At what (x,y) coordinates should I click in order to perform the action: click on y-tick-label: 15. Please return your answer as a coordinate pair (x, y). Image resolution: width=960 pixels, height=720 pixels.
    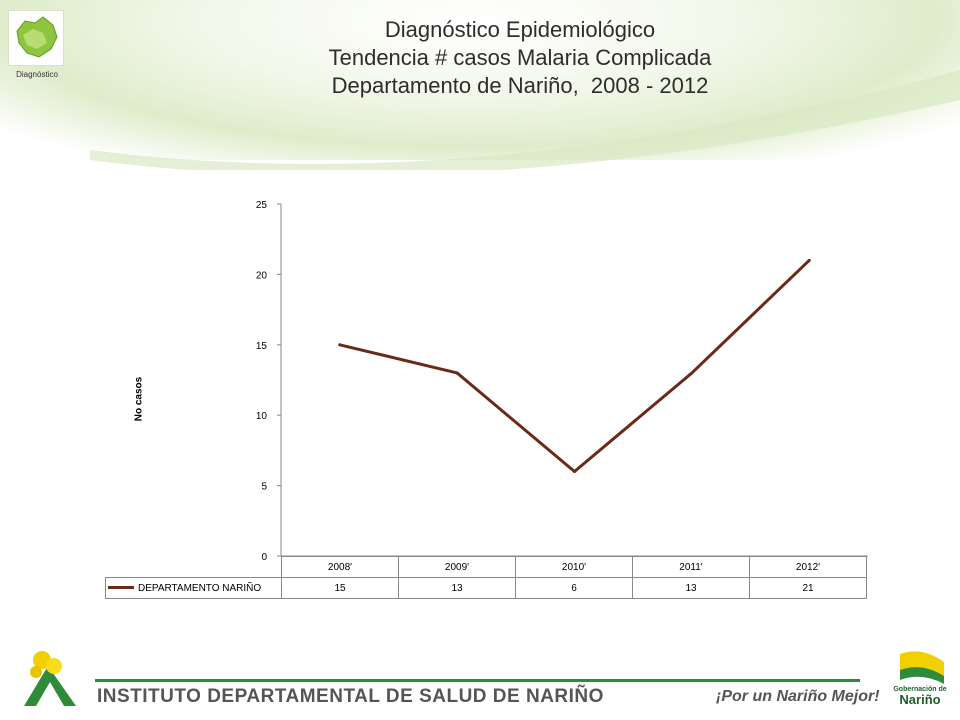
    Looking at the image, I should click on (262, 346).